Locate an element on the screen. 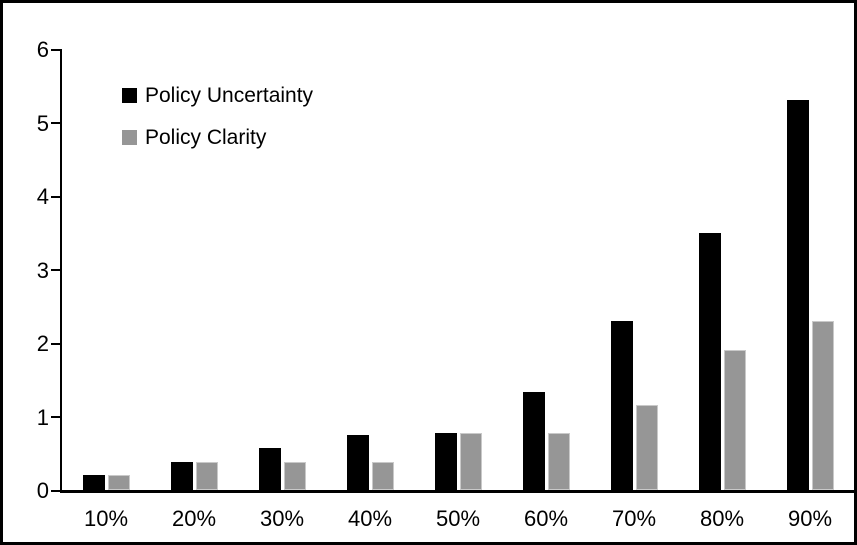 The height and width of the screenshot is (545, 857). legend-label: Policy Uncertainty is located at coordinates (229, 95).